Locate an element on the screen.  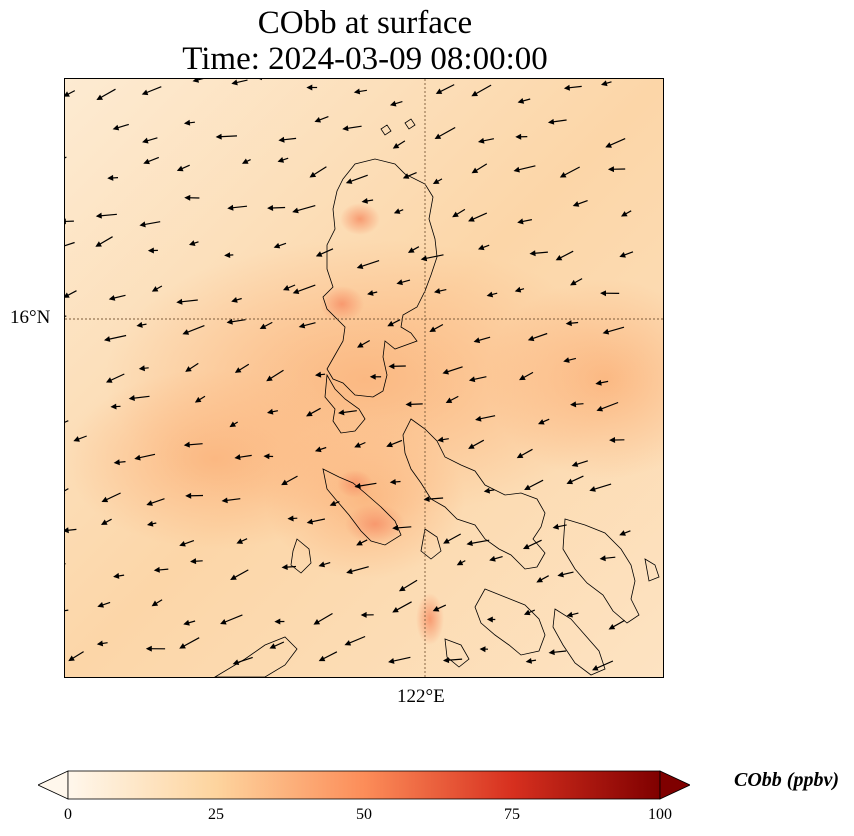
colorbar is located at coordinates (364, 785).